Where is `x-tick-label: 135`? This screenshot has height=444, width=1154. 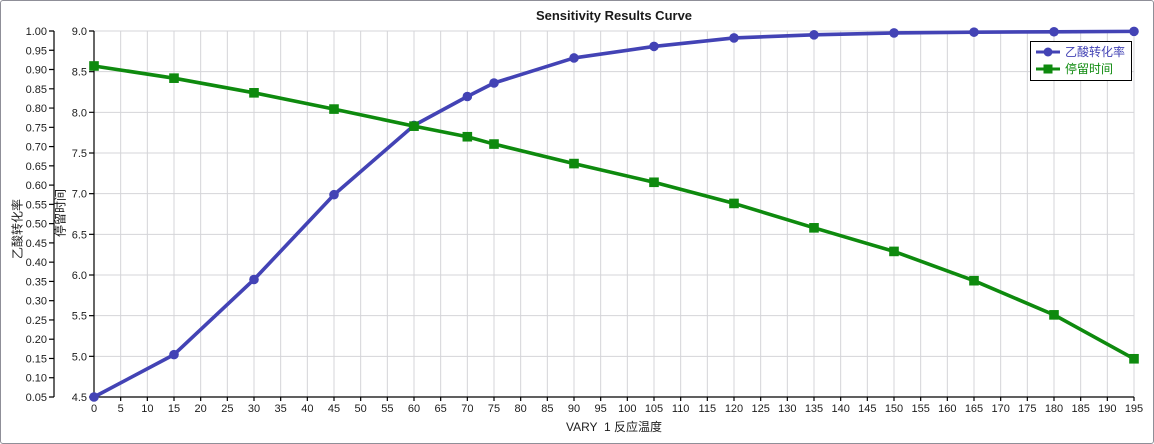 x-tick-label: 135 is located at coordinates (814, 409).